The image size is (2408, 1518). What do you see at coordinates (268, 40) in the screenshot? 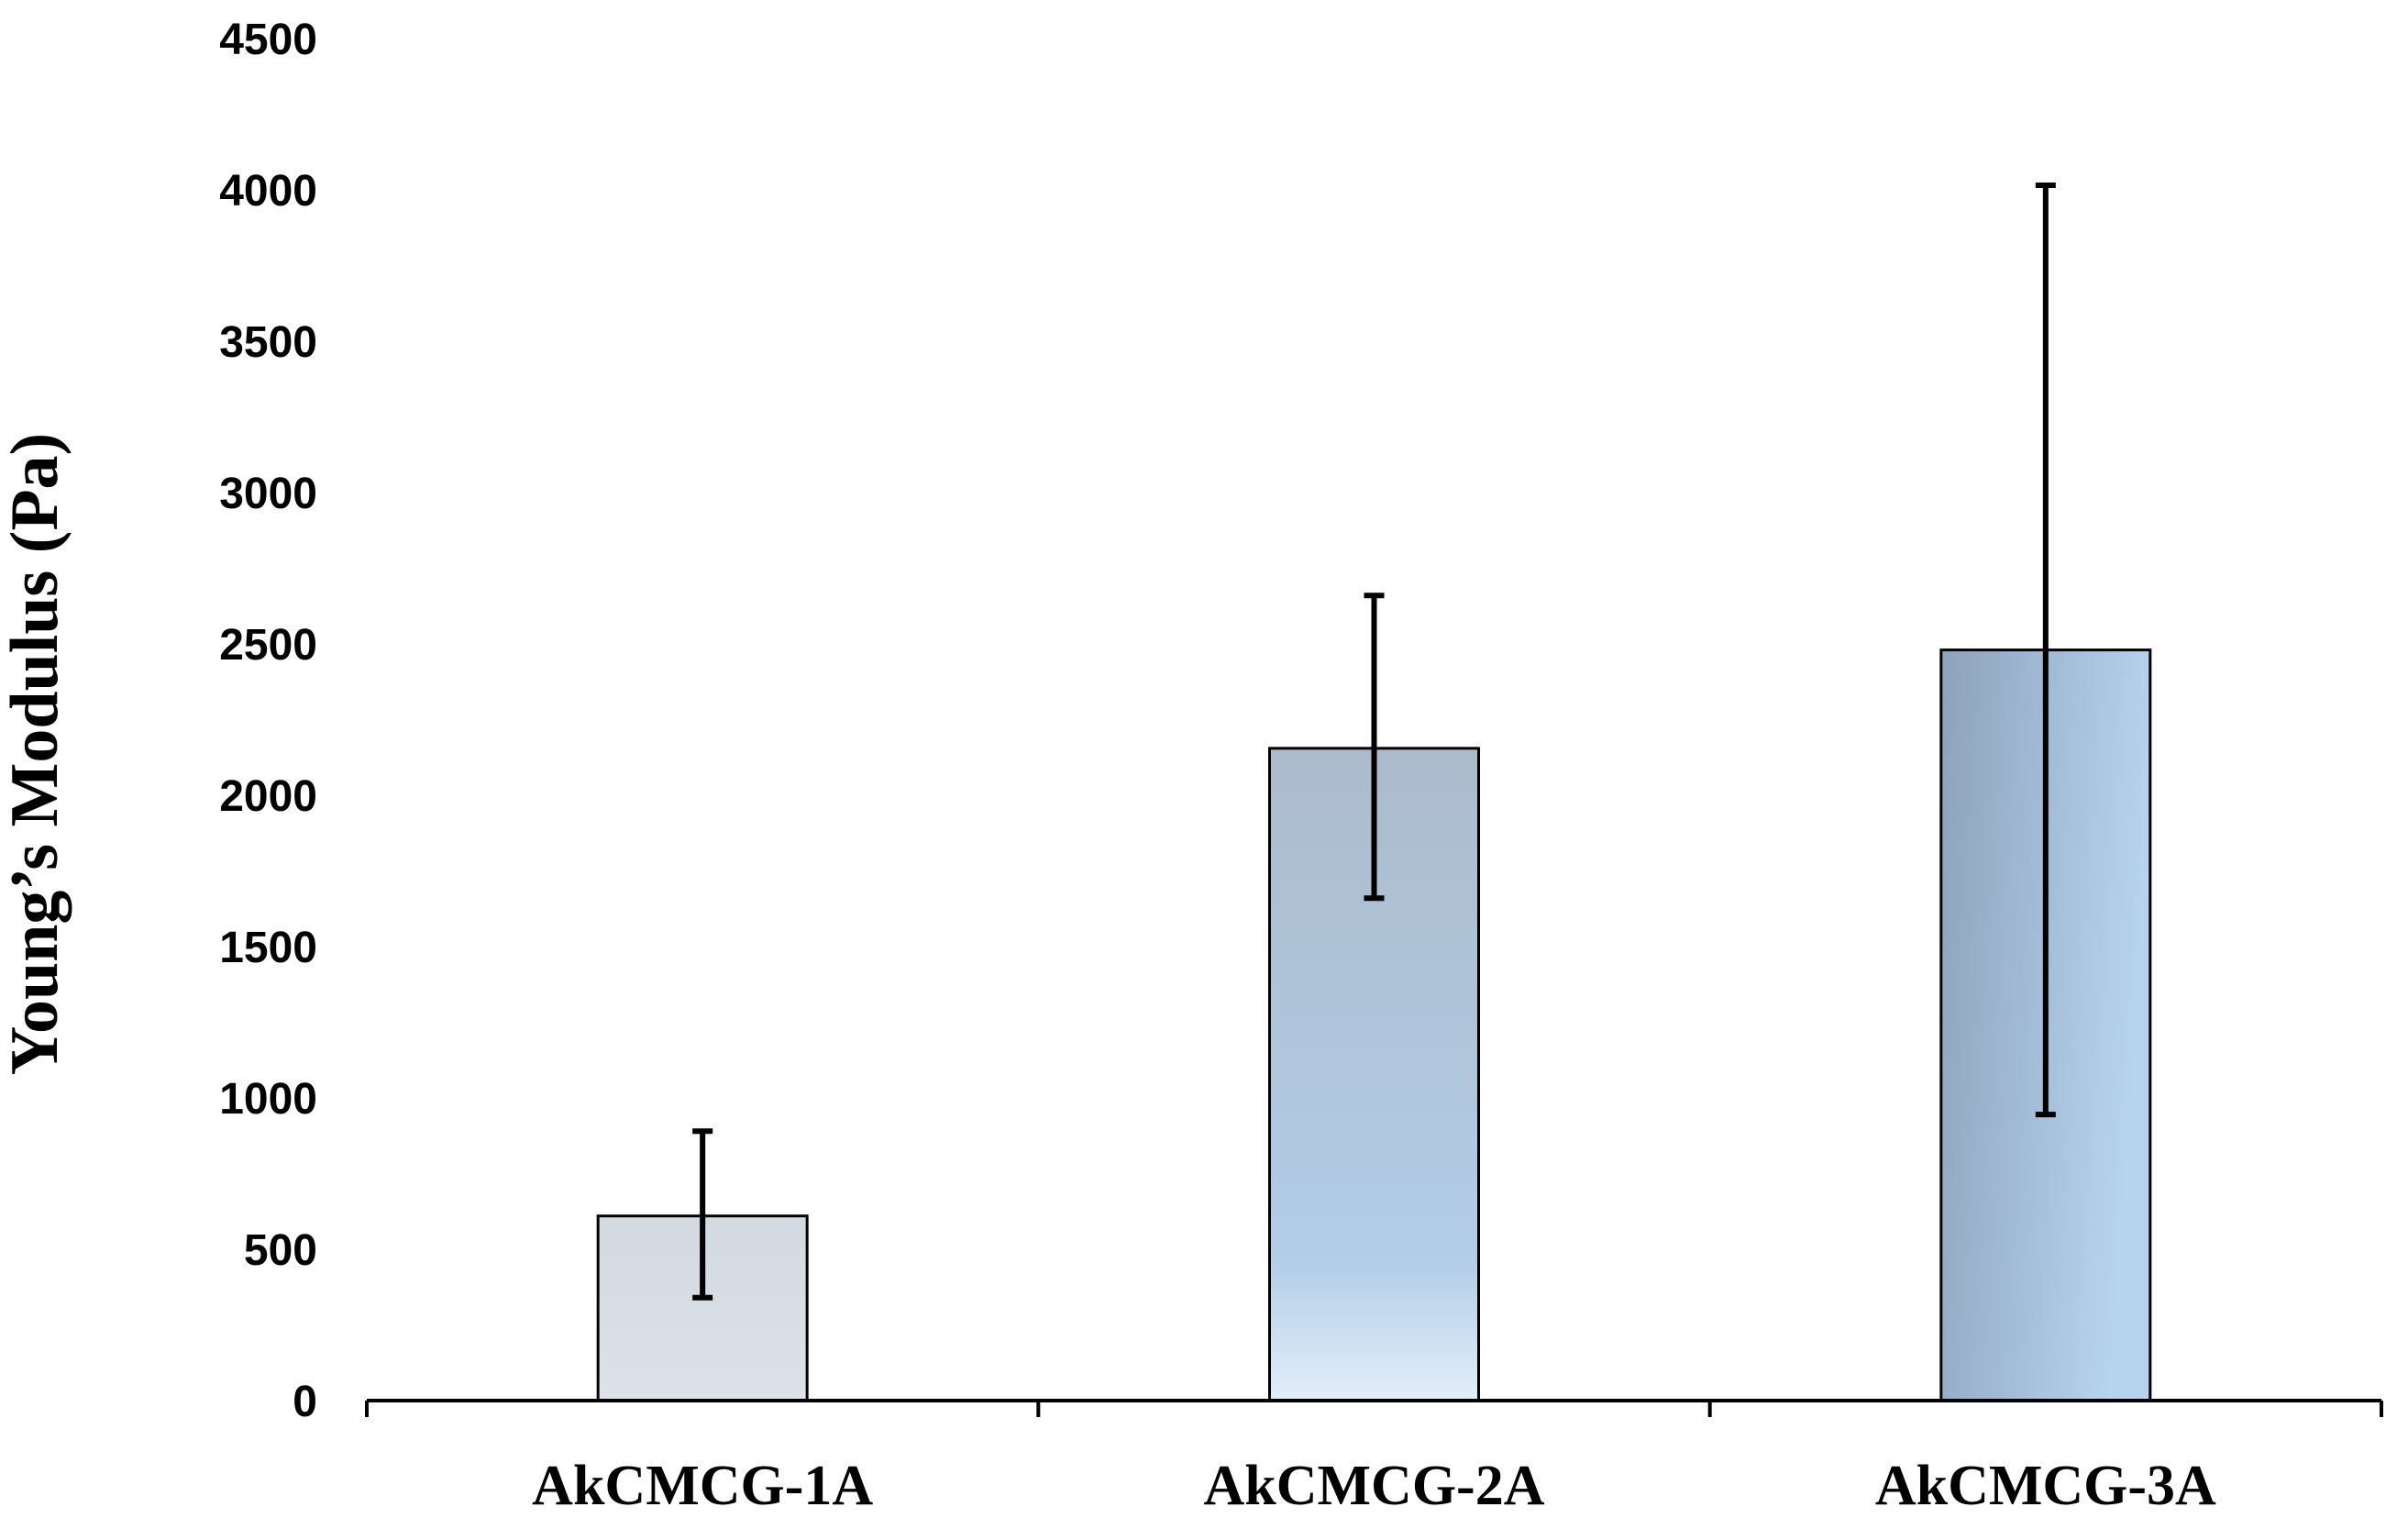
I see `y-tick-label-9: 4500` at bounding box center [268, 40].